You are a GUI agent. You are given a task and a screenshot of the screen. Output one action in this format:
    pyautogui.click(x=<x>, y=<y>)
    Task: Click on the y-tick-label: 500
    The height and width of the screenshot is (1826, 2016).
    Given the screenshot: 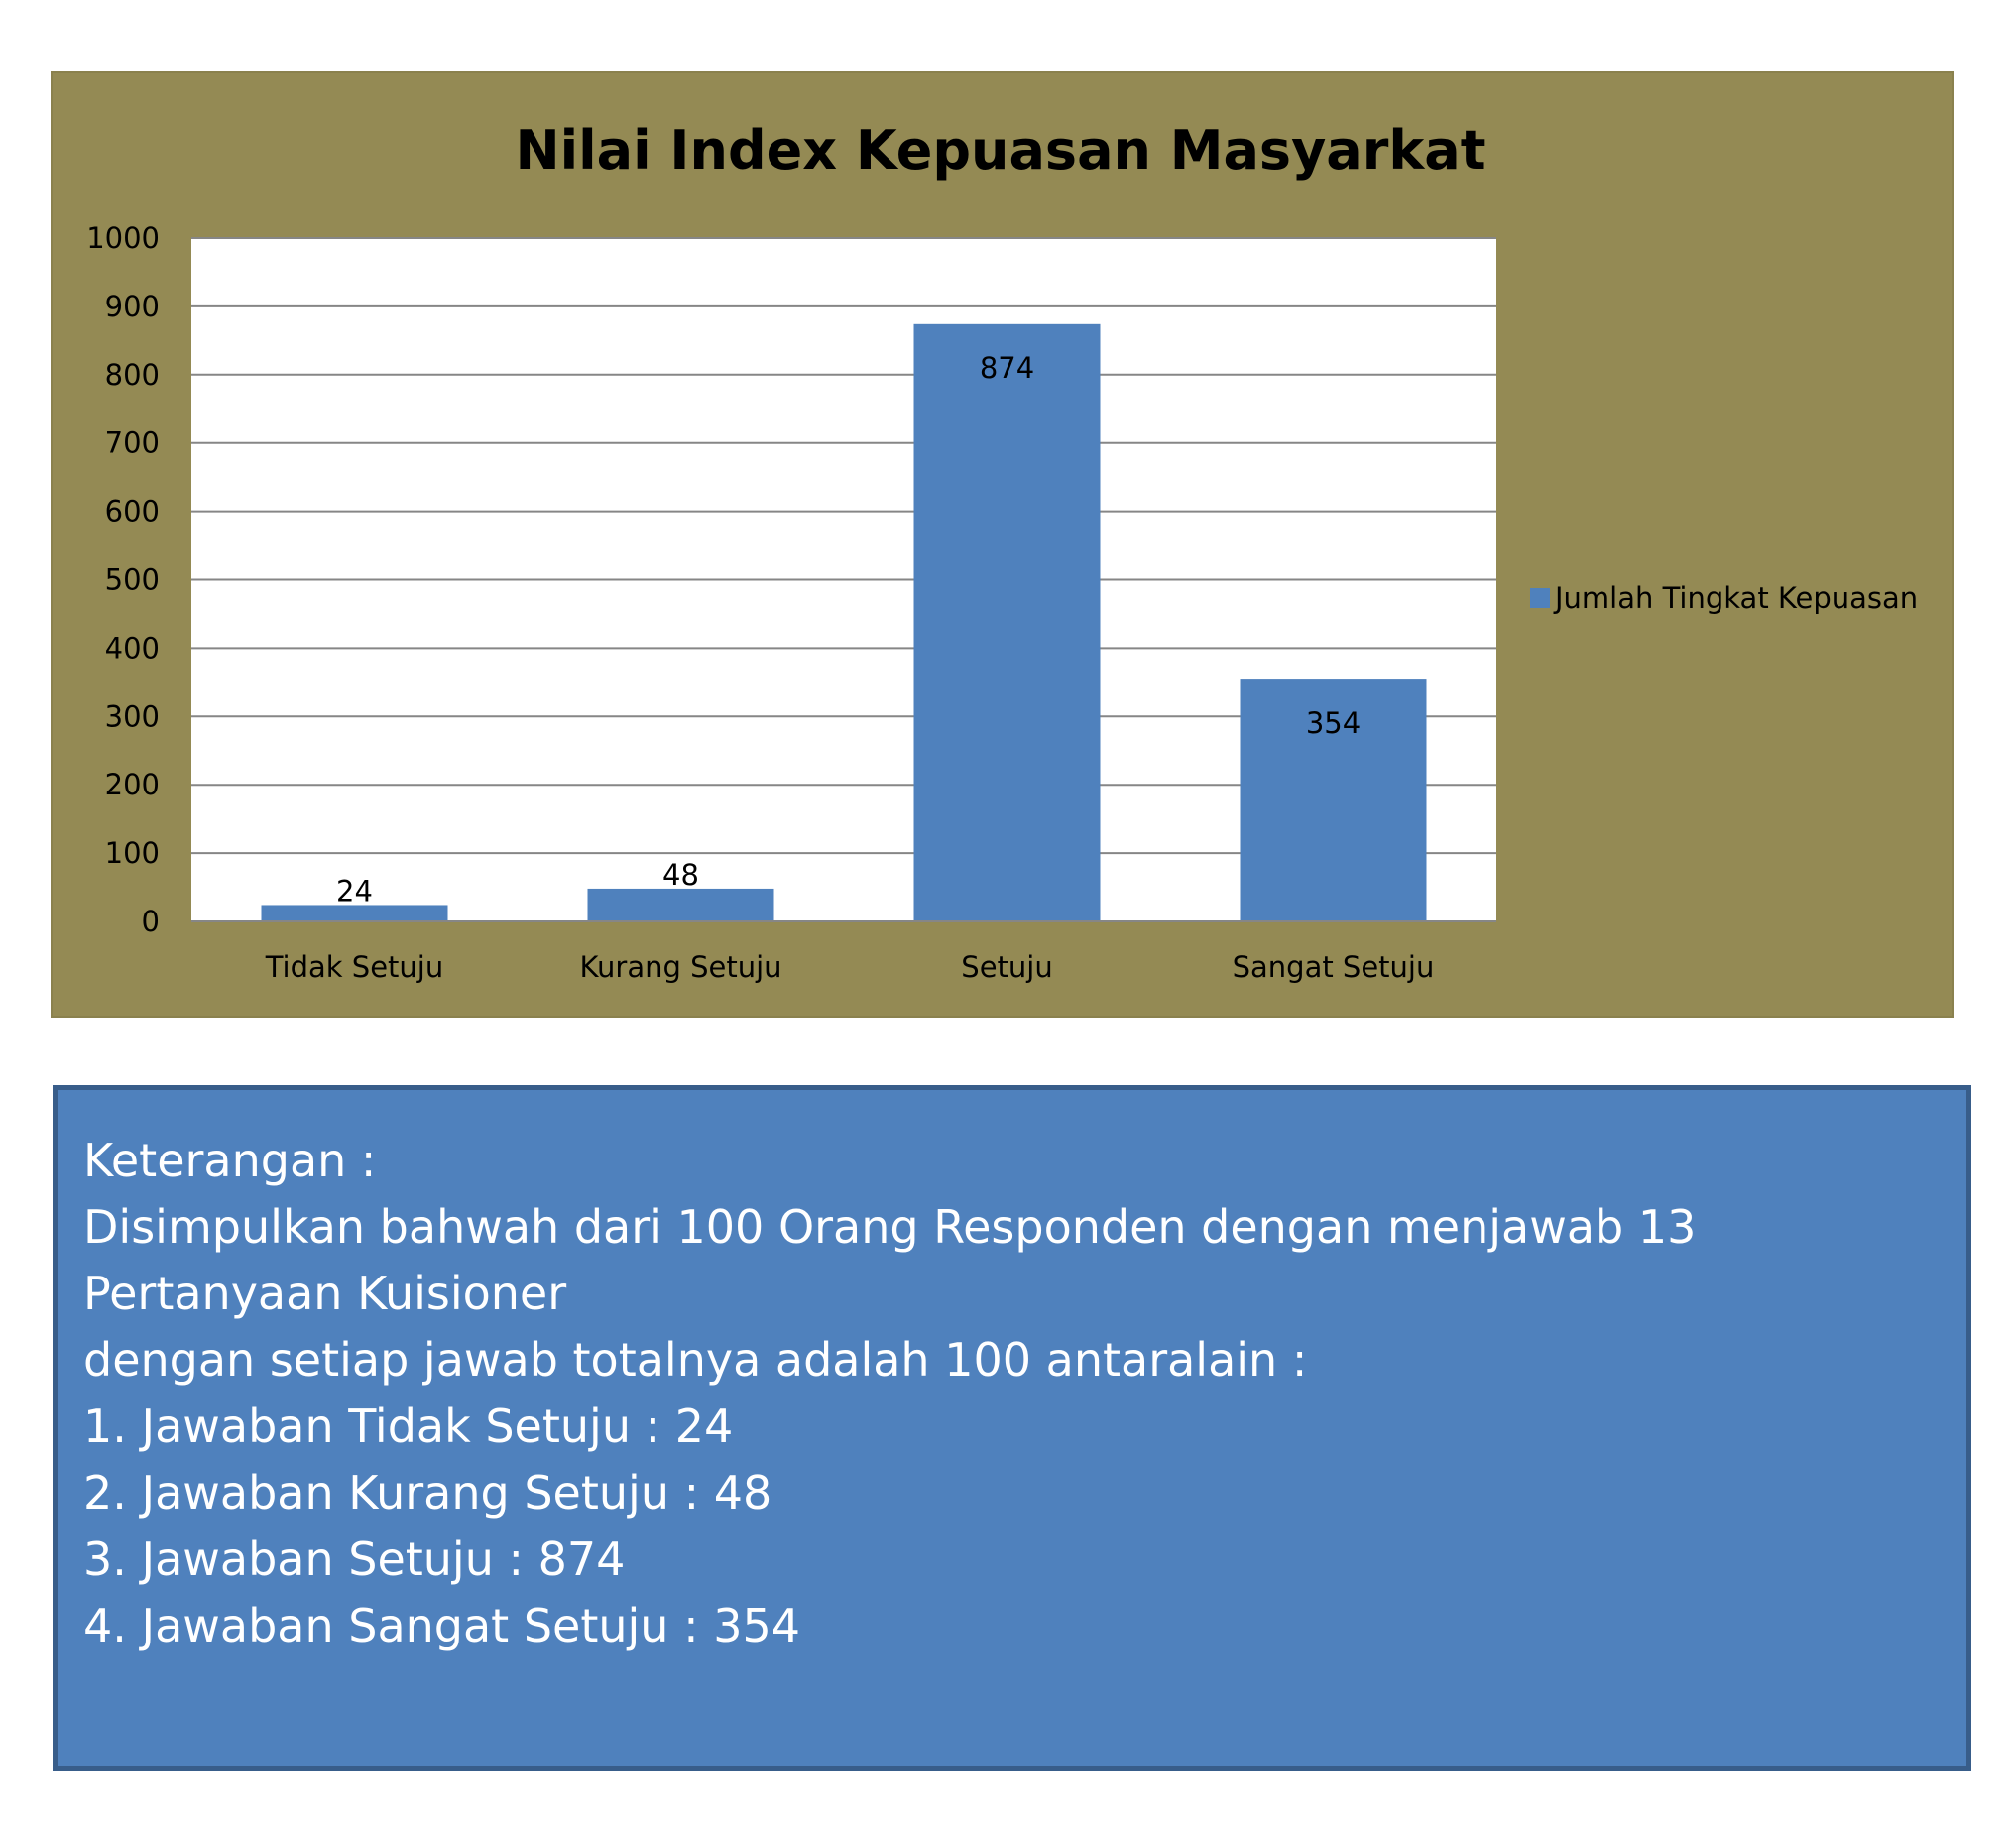 What is the action you would take?
    pyautogui.click(x=132, y=580)
    